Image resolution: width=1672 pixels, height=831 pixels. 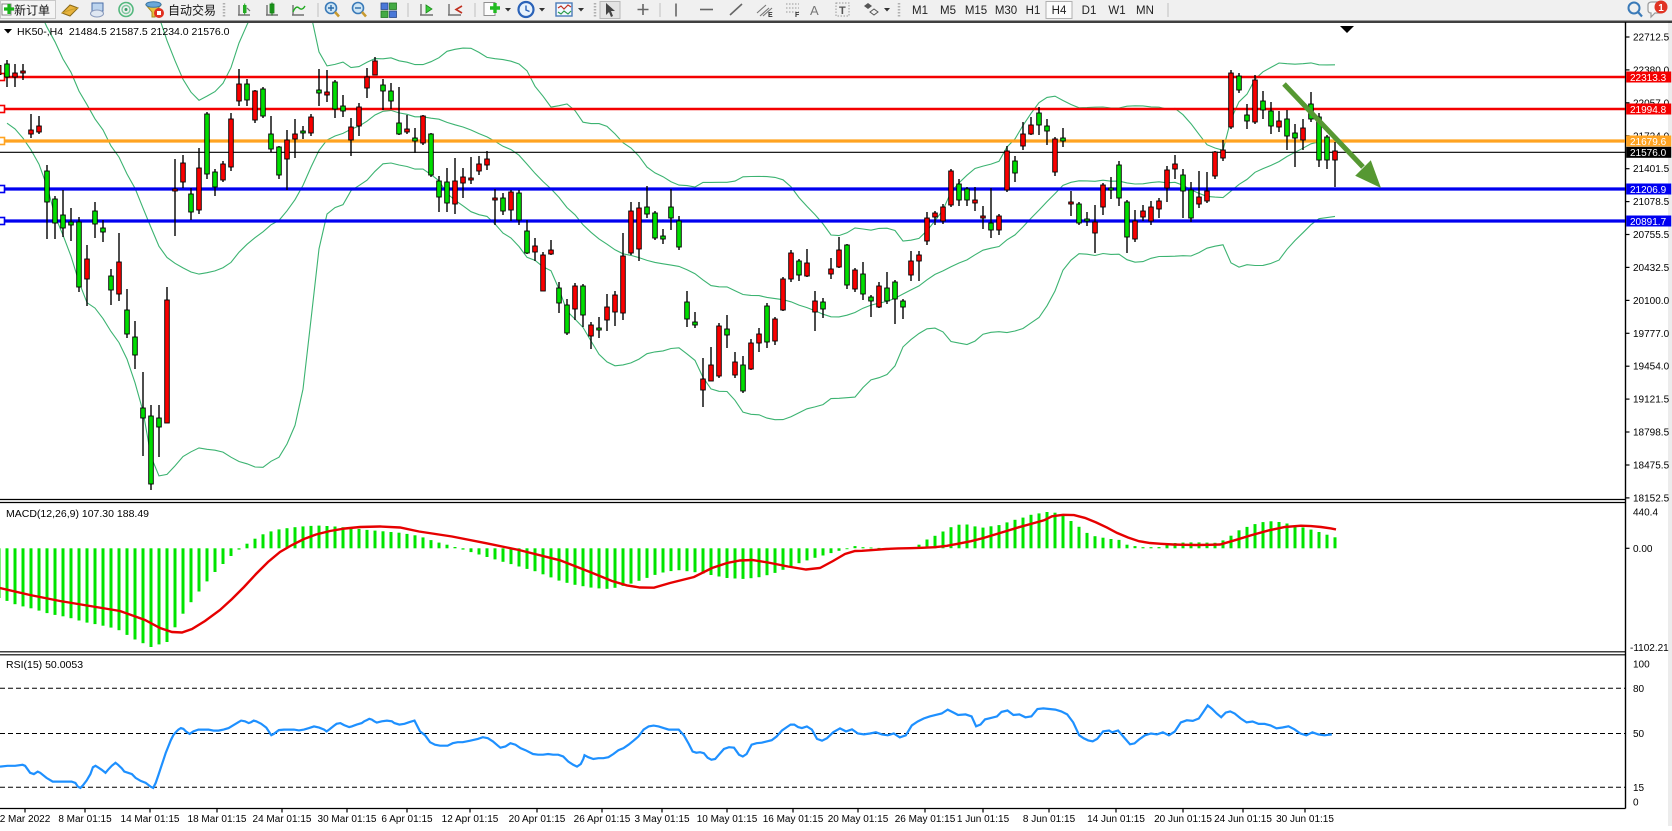 What do you see at coordinates (1305, 819) in the screenshot?
I see `svg-text: 30 Jun 01:15` at bounding box center [1305, 819].